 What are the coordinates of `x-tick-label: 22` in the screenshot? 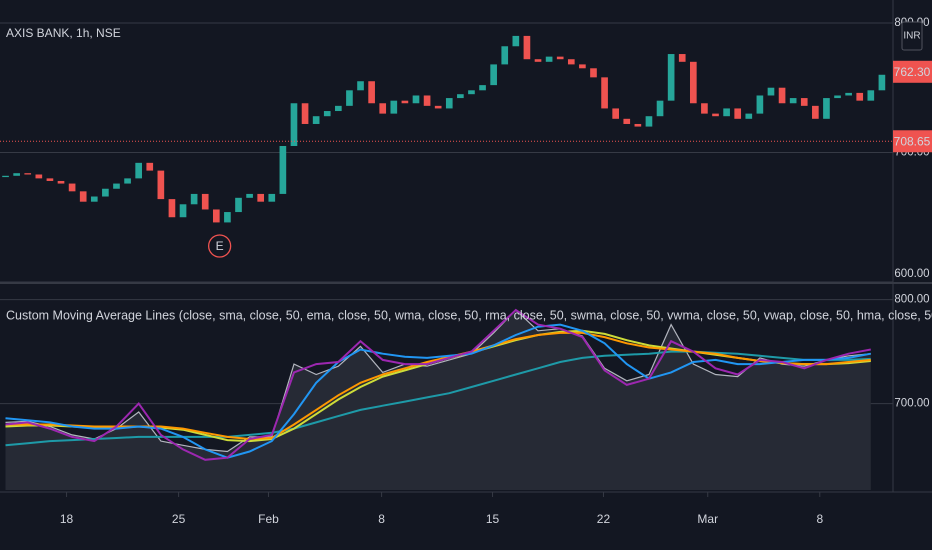 It's located at (604, 519).